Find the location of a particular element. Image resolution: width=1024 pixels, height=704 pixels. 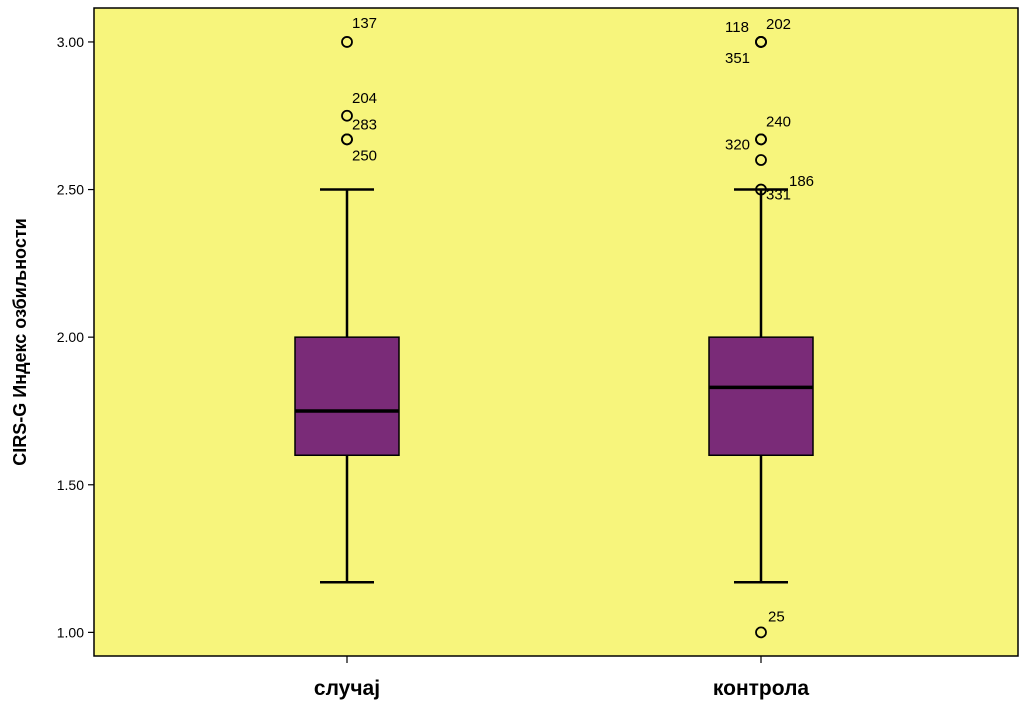

y-axis: 1.00 1.50 2.00 2.50 3.00 is located at coordinates (75, 337).